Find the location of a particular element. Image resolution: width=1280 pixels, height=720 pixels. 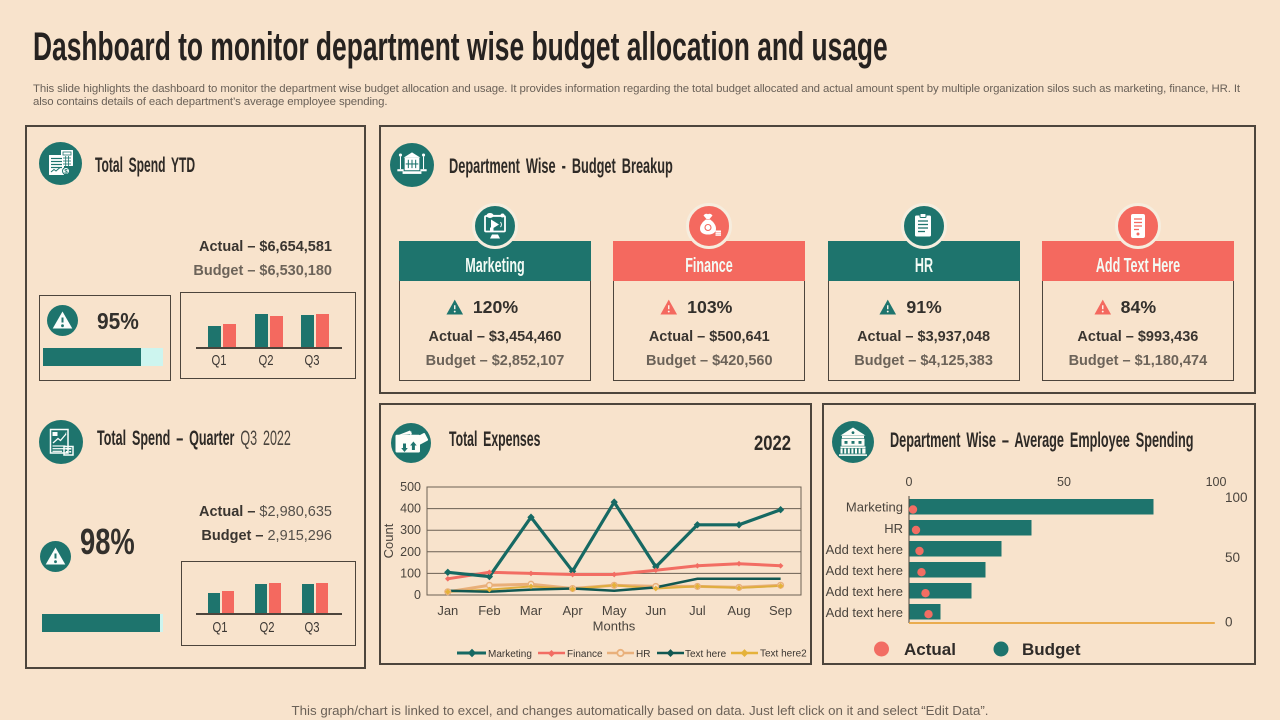

svg-text: Sep is located at coordinates (780, 610).